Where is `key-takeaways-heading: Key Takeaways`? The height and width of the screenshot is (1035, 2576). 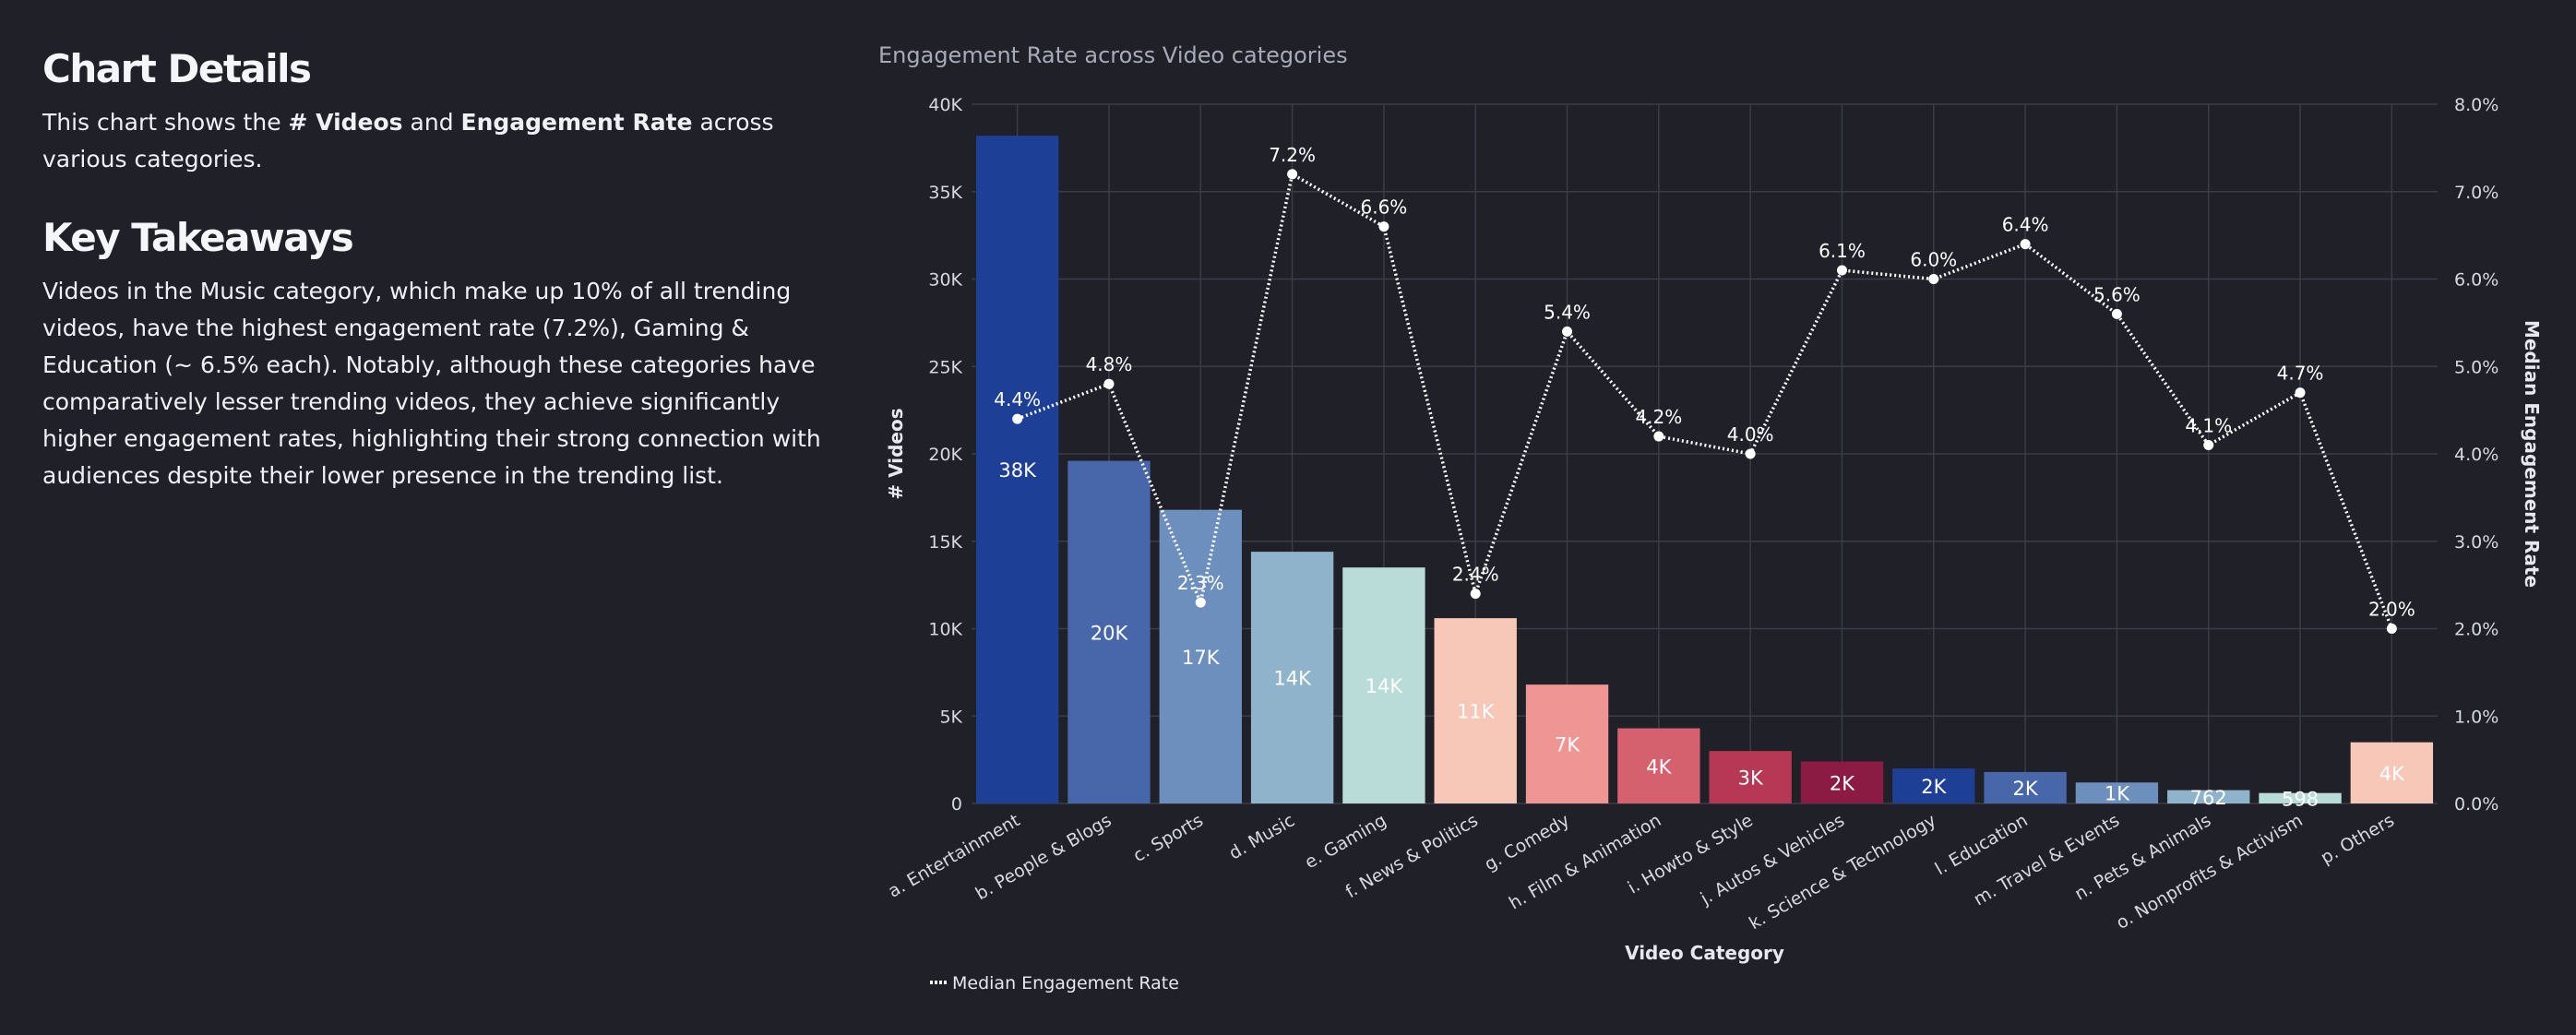 key-takeaways-heading: Key Takeaways is located at coordinates (198, 238).